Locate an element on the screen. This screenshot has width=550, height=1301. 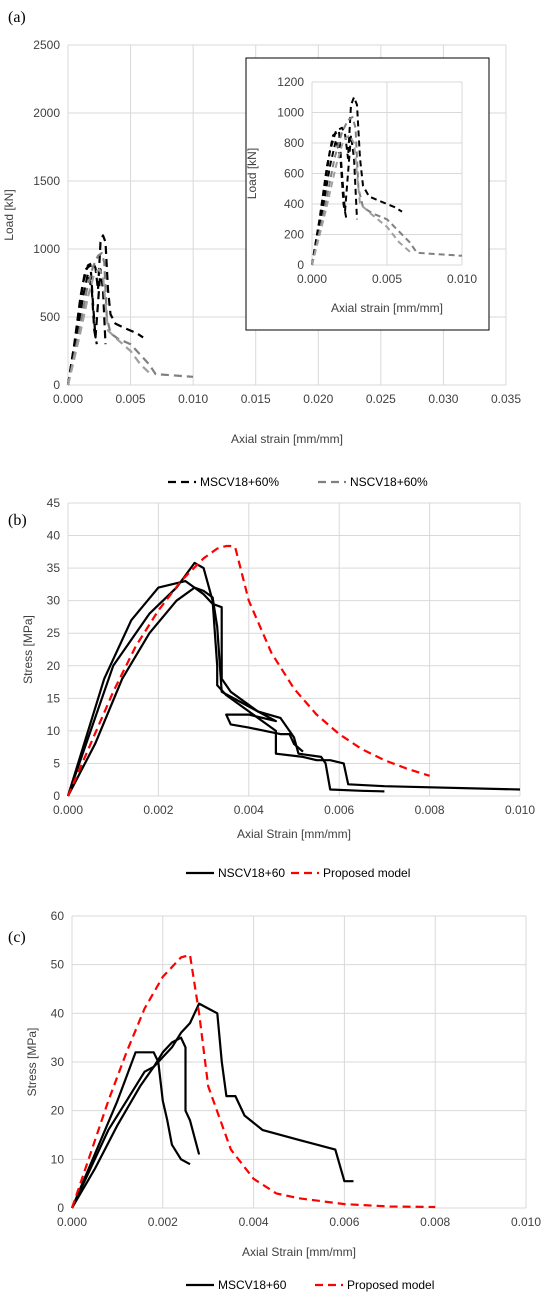
y-tick-label: 2500 is located at coordinates (46, 45).